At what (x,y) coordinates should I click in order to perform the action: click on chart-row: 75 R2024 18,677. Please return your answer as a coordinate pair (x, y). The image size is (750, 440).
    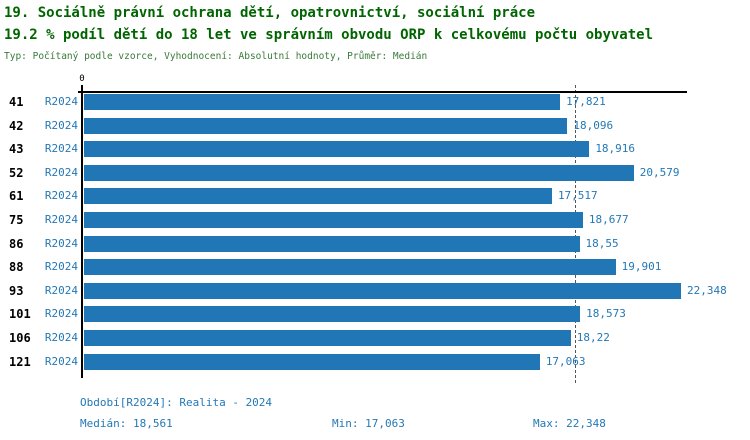
    Looking at the image, I should click on (375, 221).